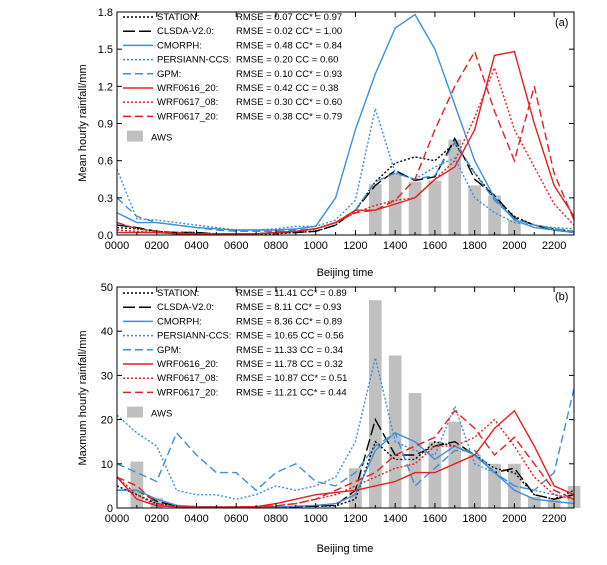 The width and height of the screenshot is (607, 565). What do you see at coordinates (561, 23) in the screenshot?
I see `panel-a-label: (a)` at bounding box center [561, 23].